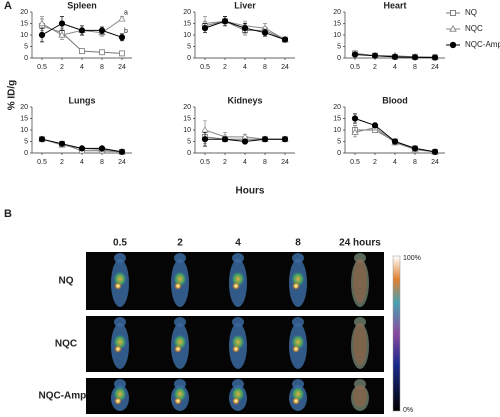  Describe the element at coordinates (82, 100) in the screenshot. I see `chart-title: Lungs` at that location.